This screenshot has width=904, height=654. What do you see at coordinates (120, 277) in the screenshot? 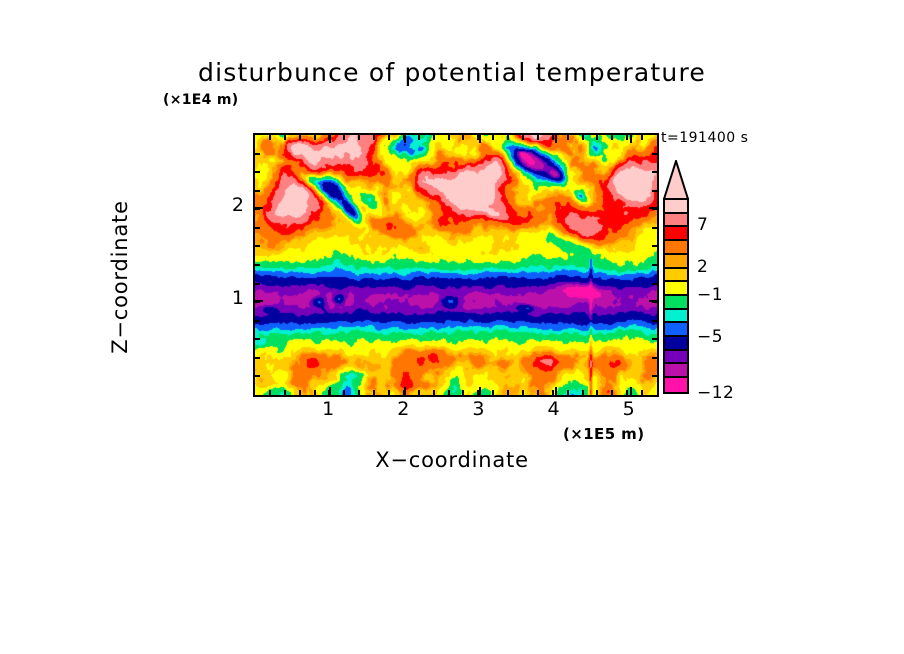
I see `y-axis-title: Z−coordinate` at bounding box center [120, 277].